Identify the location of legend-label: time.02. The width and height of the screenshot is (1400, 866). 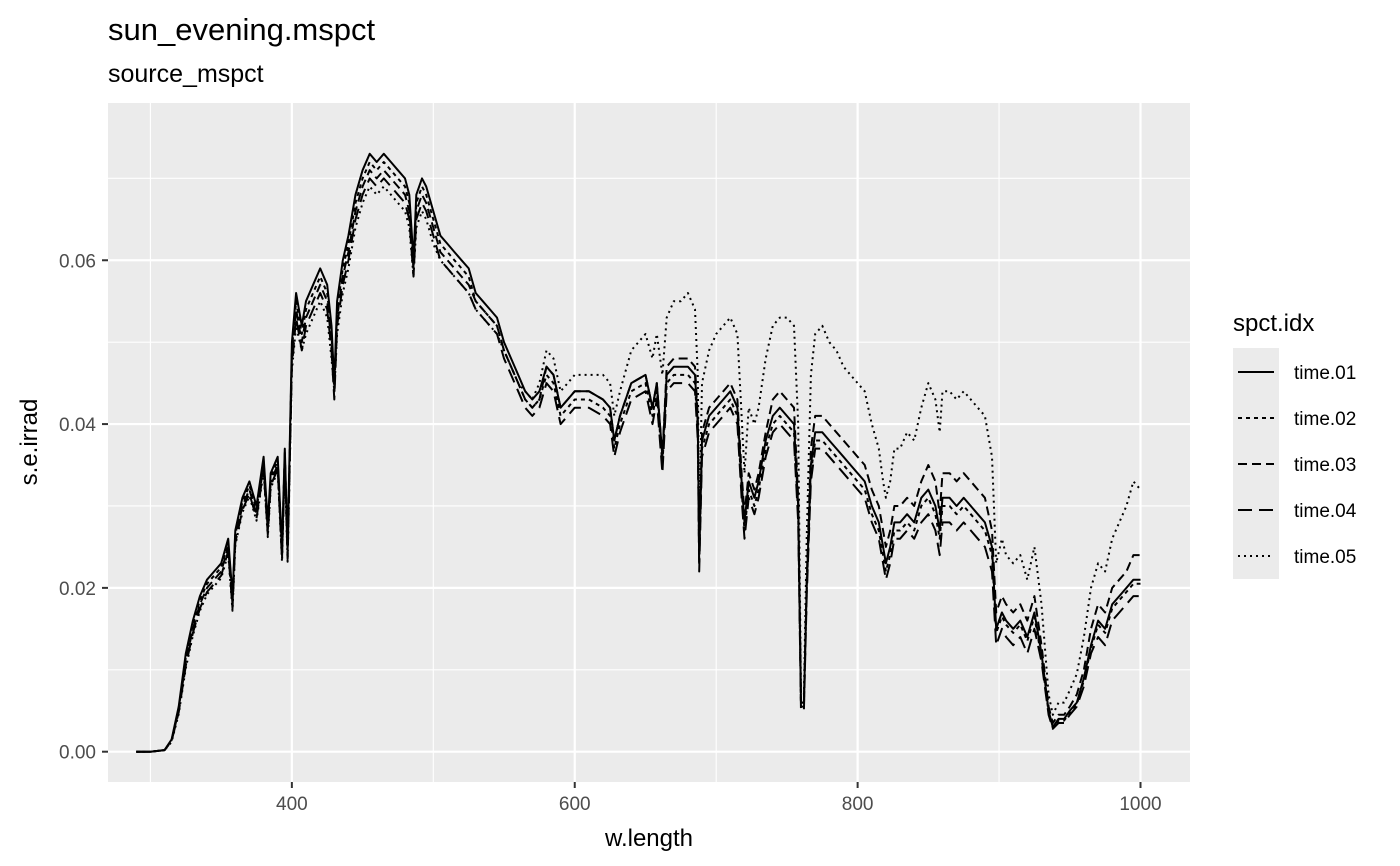
(1325, 419).